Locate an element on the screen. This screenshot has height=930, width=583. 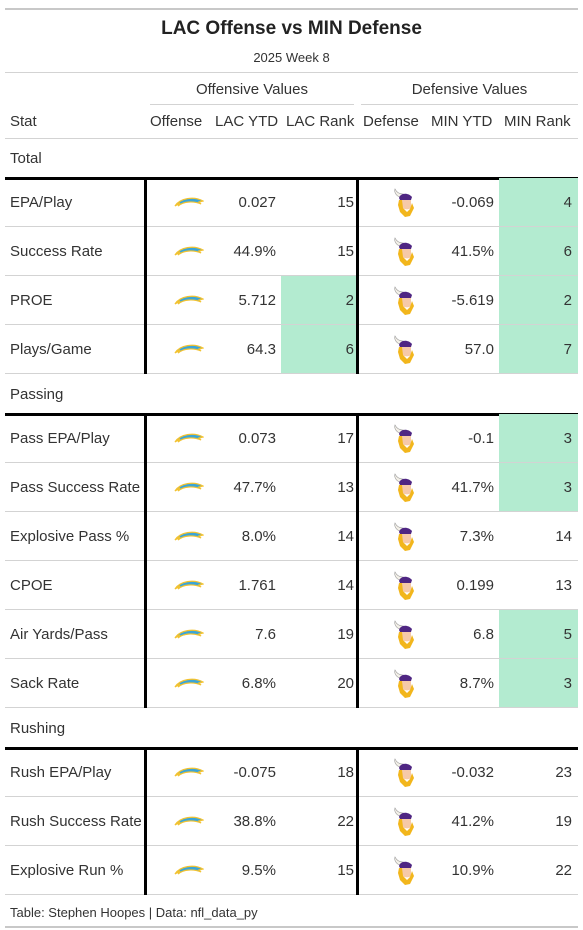
header-rule is located at coordinates (291, 72).